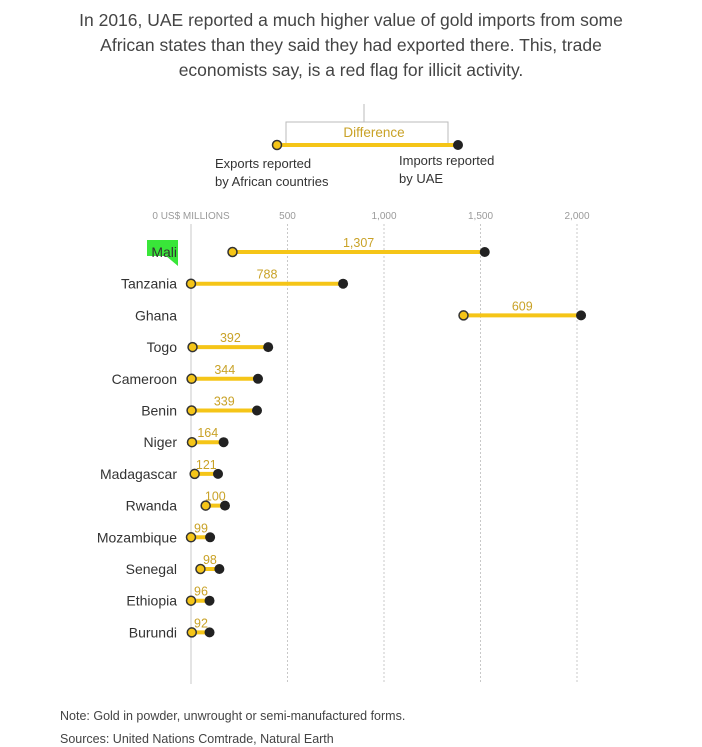 This screenshot has width=702, height=747. I want to click on difference-value-label: 609, so click(522, 306).